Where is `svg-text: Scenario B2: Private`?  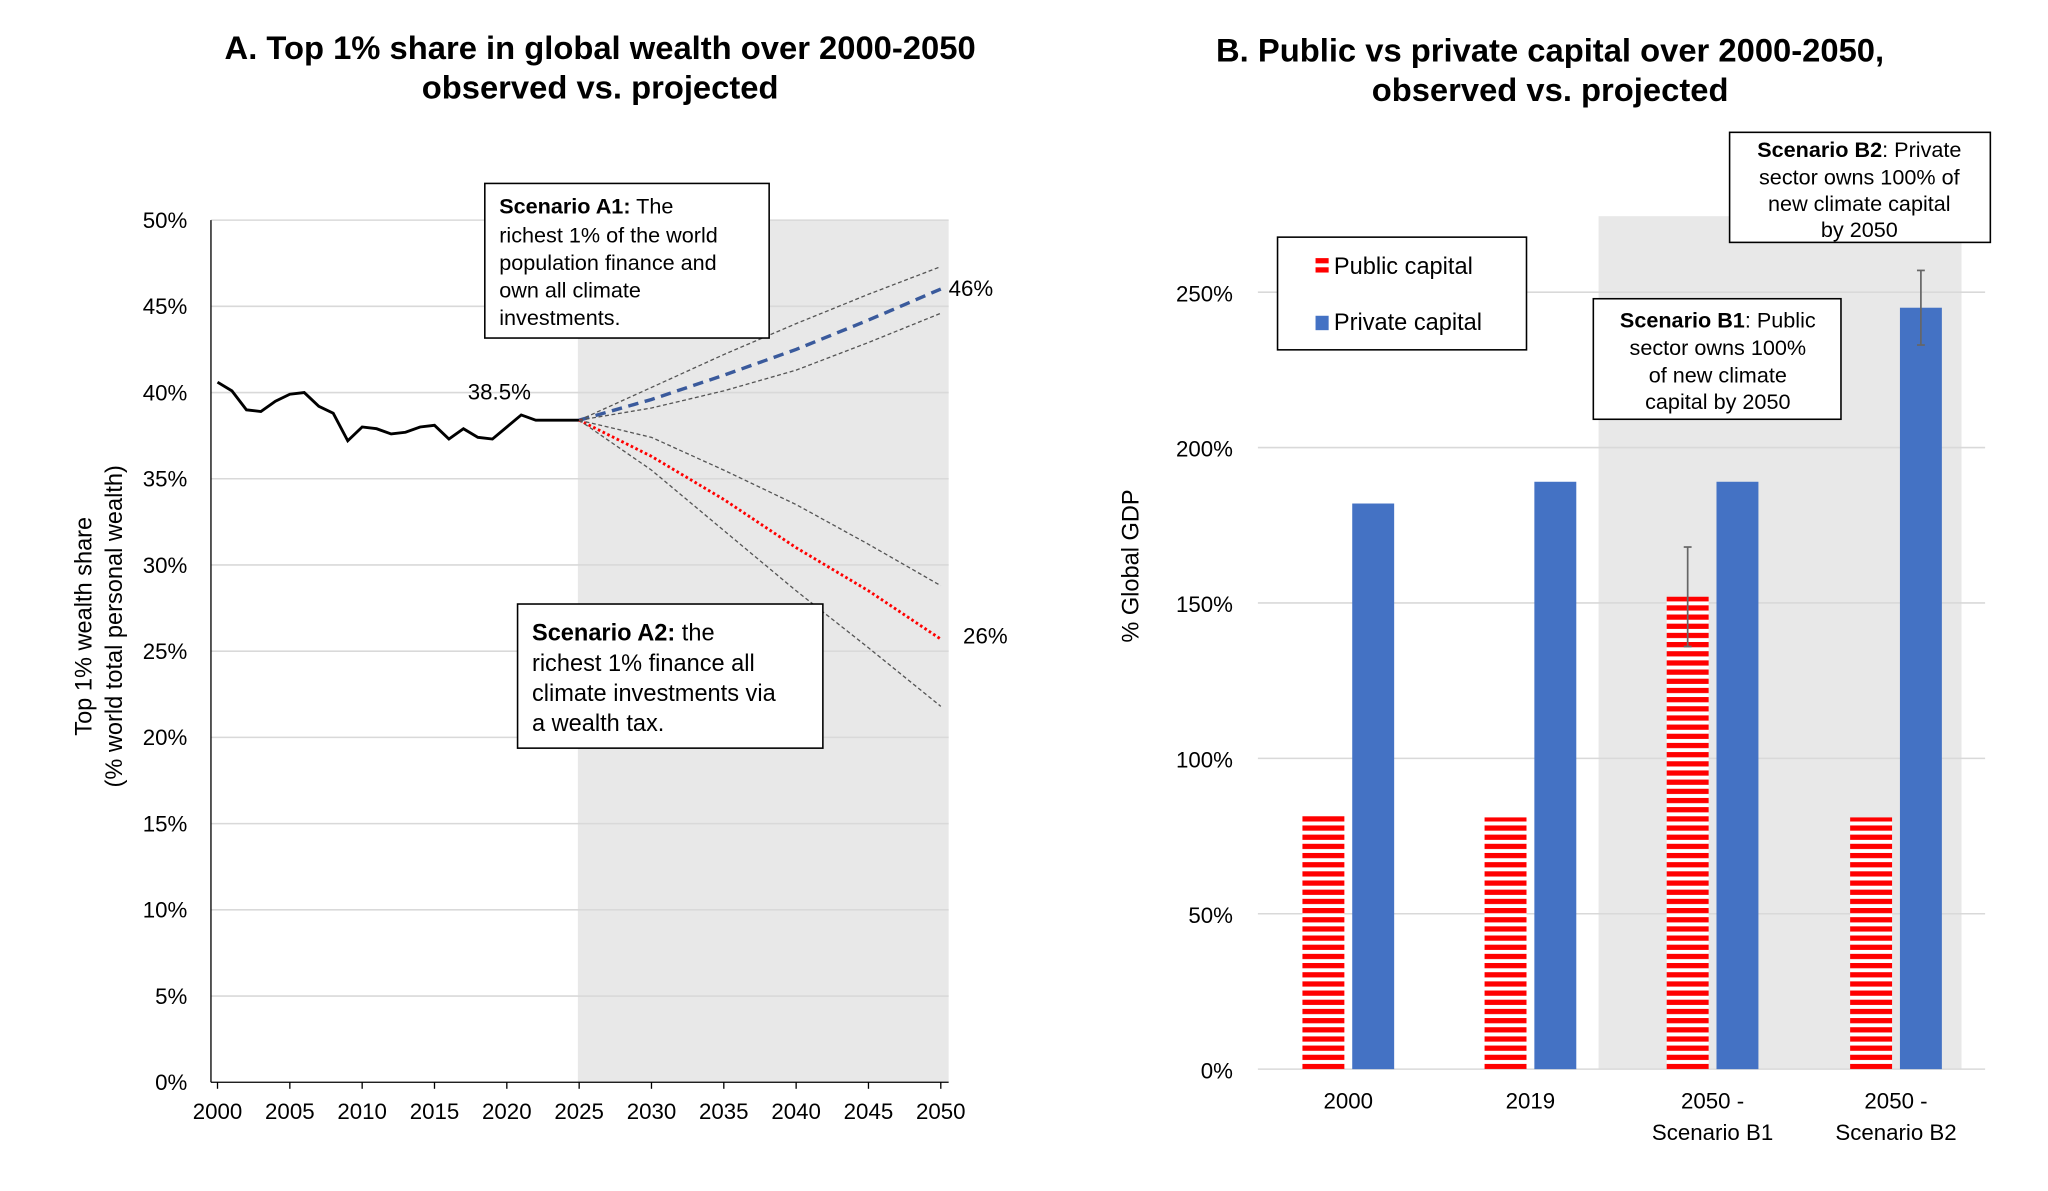 svg-text: Scenario B2: Private is located at coordinates (1859, 149).